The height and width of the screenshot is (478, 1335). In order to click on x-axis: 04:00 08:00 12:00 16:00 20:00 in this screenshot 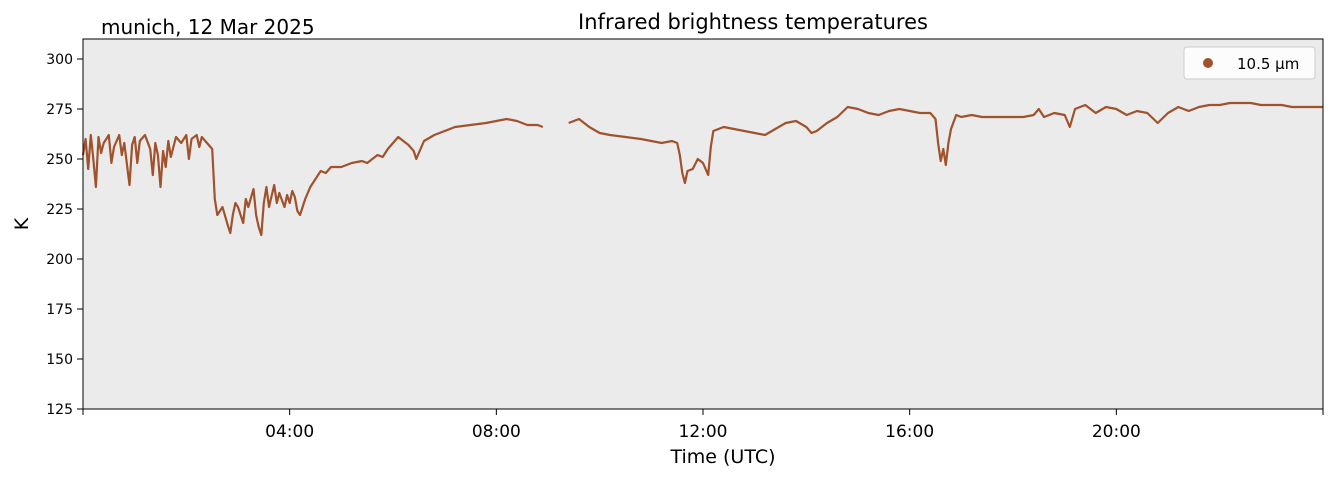, I will do `click(703, 425)`.